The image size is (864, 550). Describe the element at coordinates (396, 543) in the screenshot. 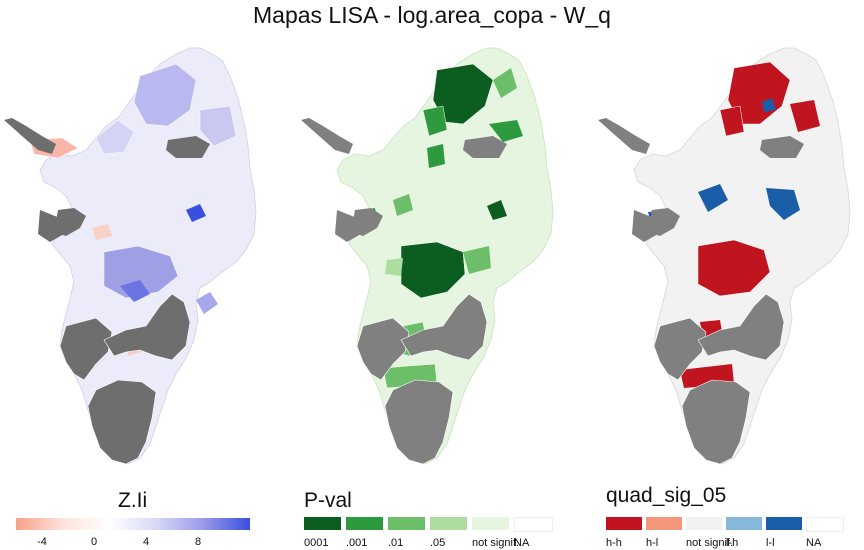

I see `legend-label: .01` at that location.